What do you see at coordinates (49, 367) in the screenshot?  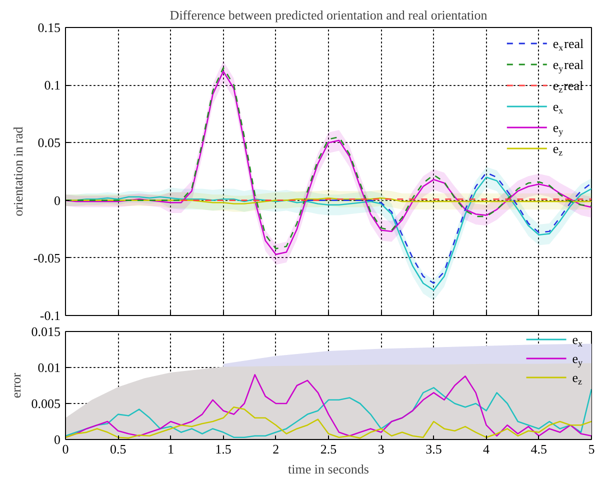 I see `y-tick-label: 0.01` at bounding box center [49, 367].